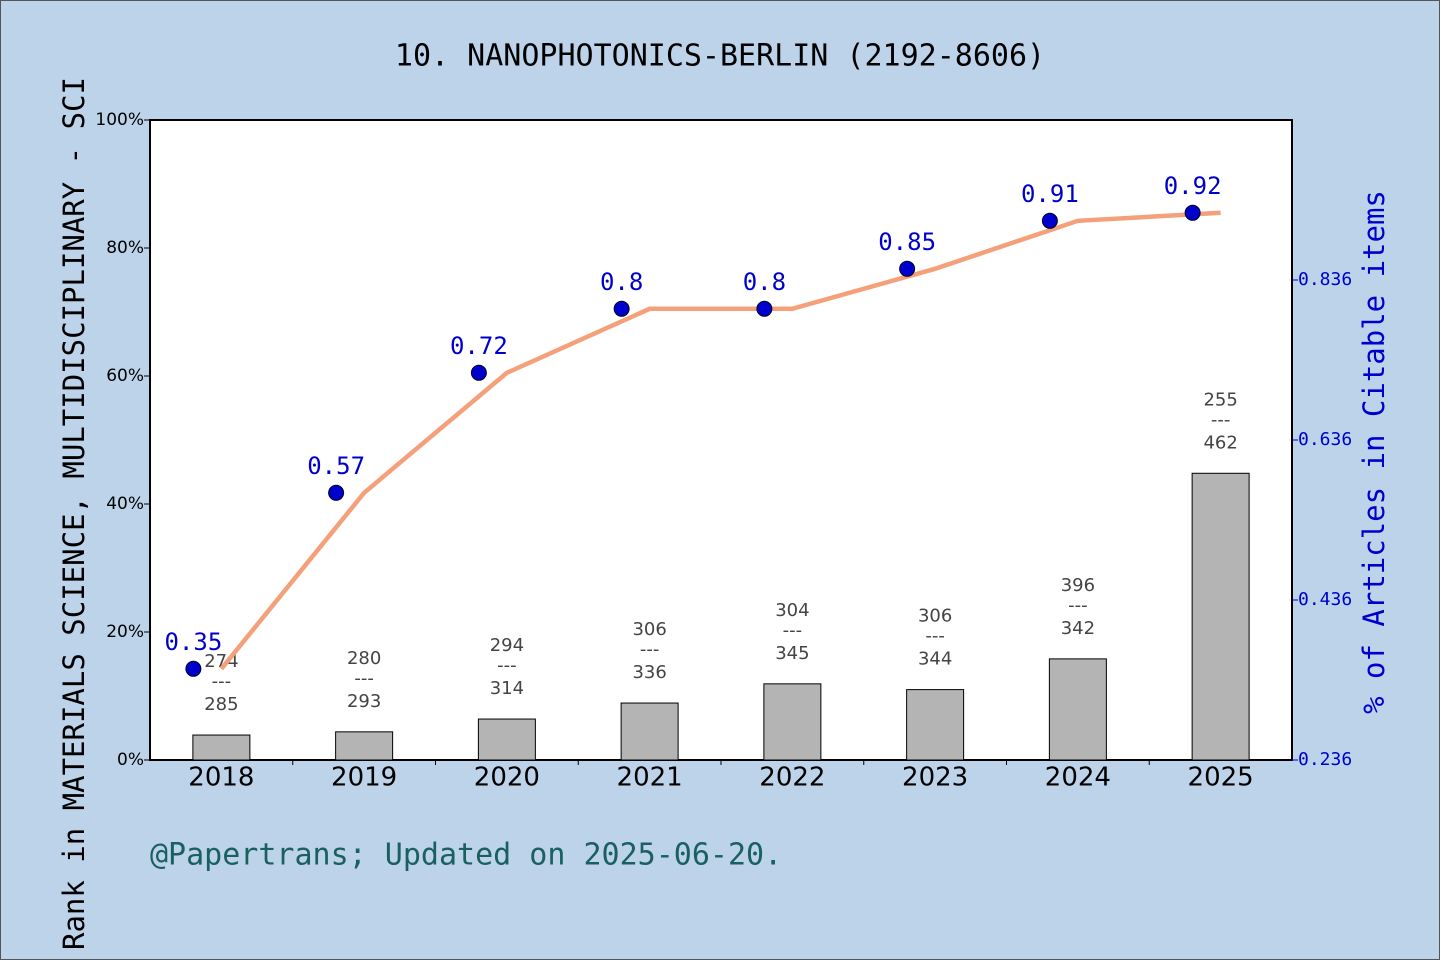 This screenshot has height=960, width=1440. Describe the element at coordinates (336, 466) in the screenshot. I see `point-label: 0.57` at that location.